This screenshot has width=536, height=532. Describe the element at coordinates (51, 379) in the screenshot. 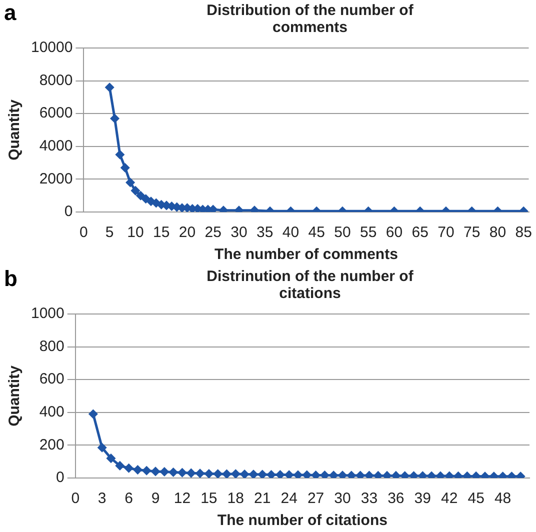

I see `y-tick-label: 600` at that location.